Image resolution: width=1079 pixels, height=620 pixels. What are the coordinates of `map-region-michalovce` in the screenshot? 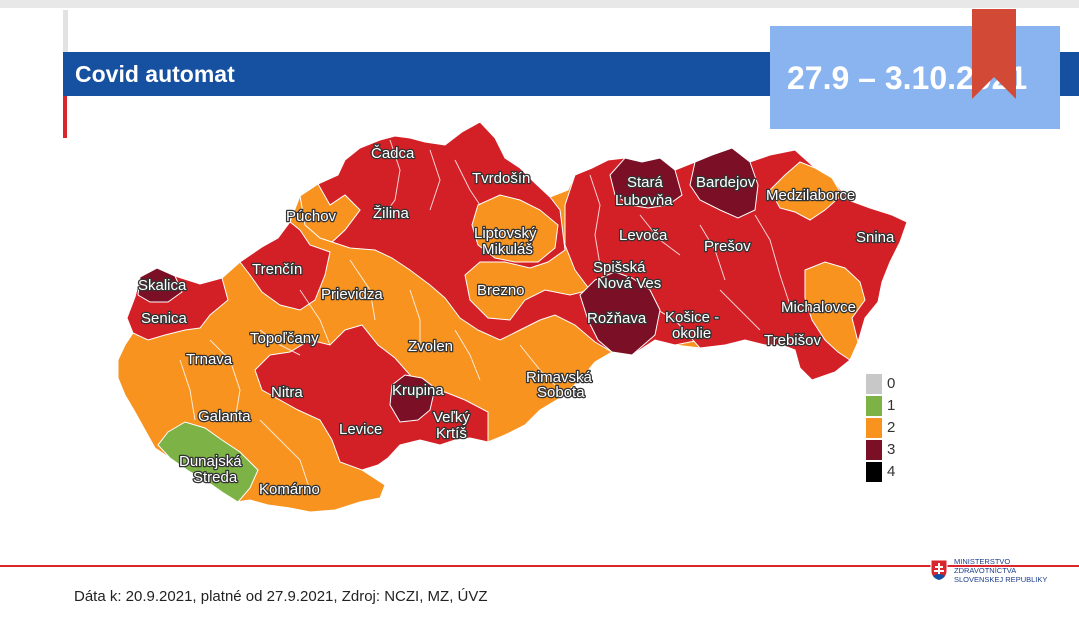 It's located at (835, 311).